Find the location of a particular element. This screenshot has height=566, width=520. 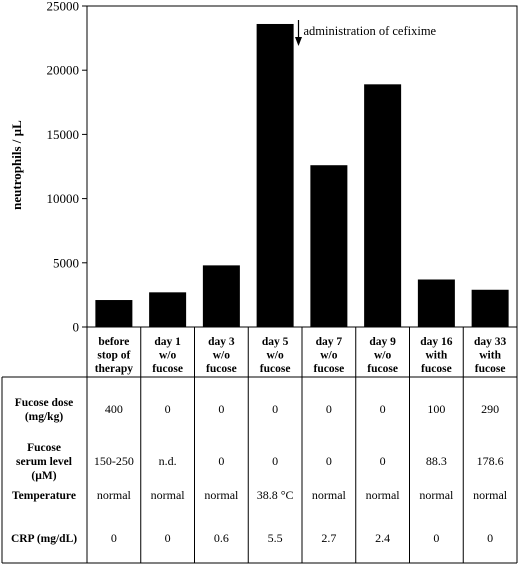

category-label: day 33 with fucose is located at coordinates (490, 355).